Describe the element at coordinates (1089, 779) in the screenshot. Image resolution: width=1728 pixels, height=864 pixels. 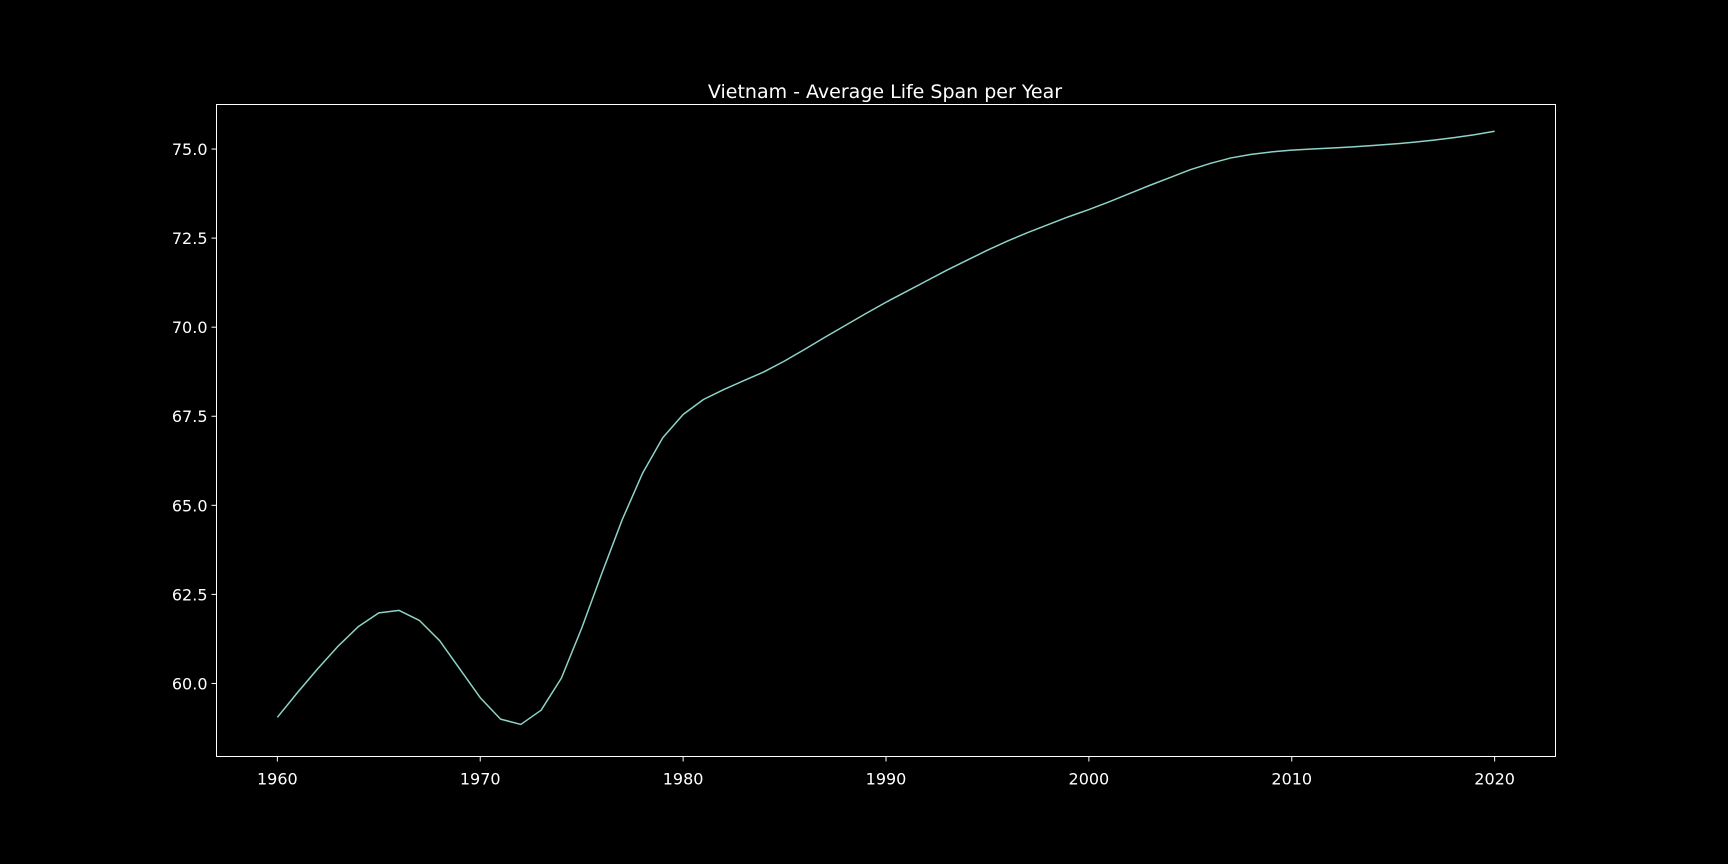
I see `x-tick-label: 2000` at that location.